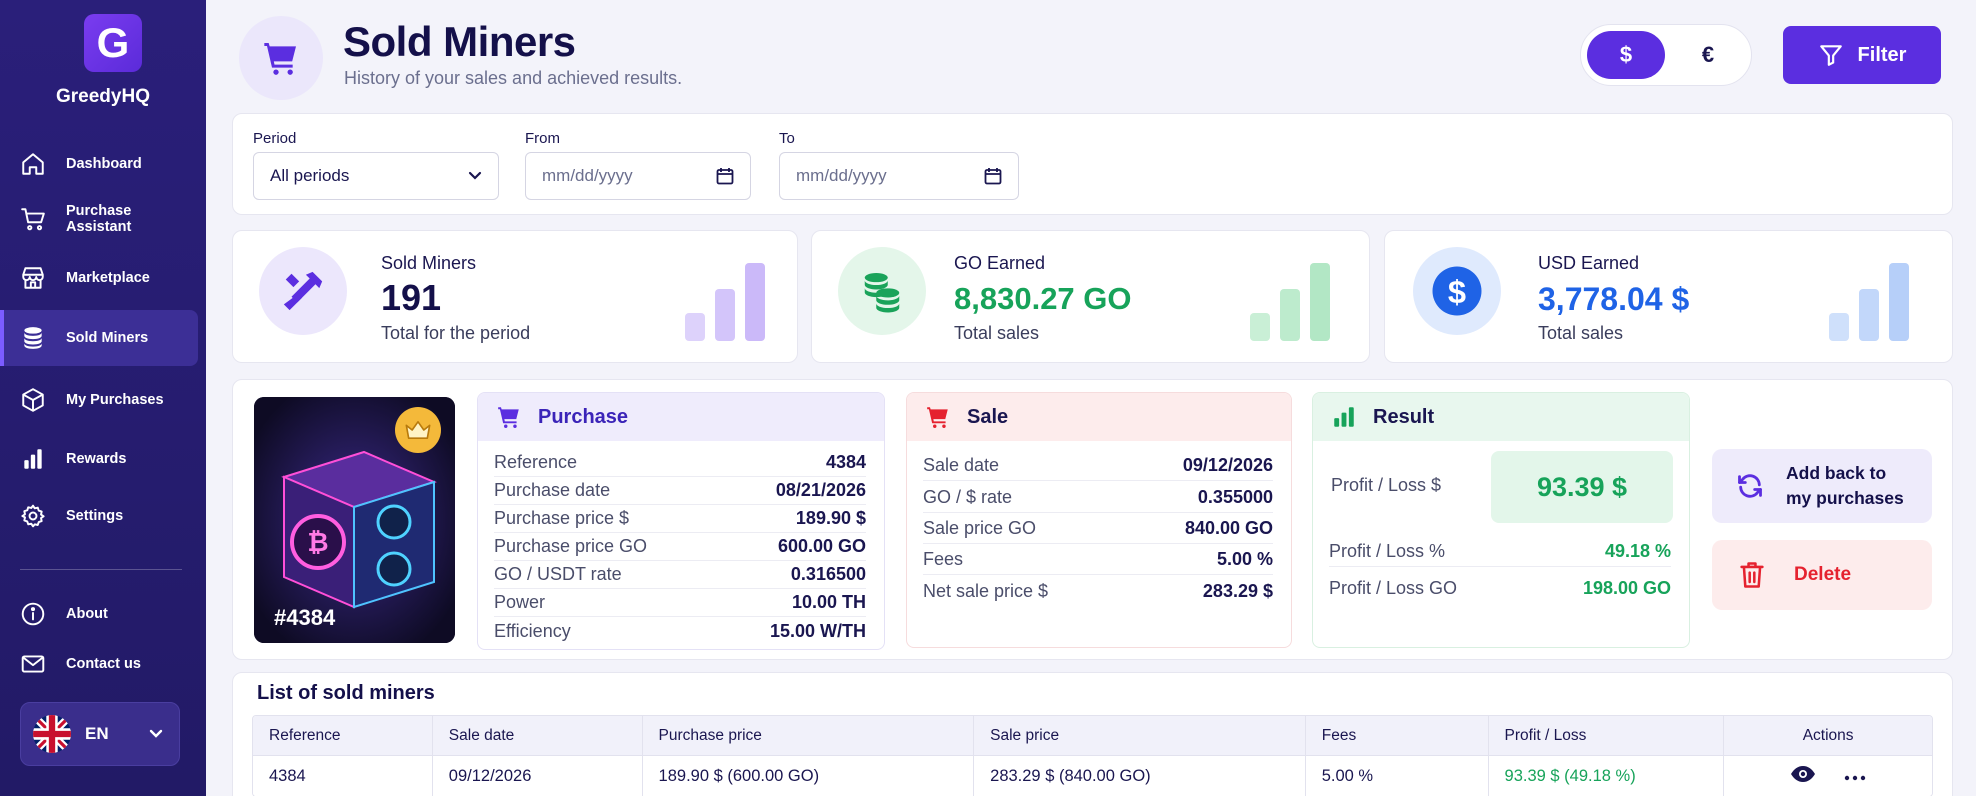 Image resolution: width=1976 pixels, height=796 pixels. What do you see at coordinates (1626, 55) in the screenshot?
I see `currency-usd-button: $` at bounding box center [1626, 55].